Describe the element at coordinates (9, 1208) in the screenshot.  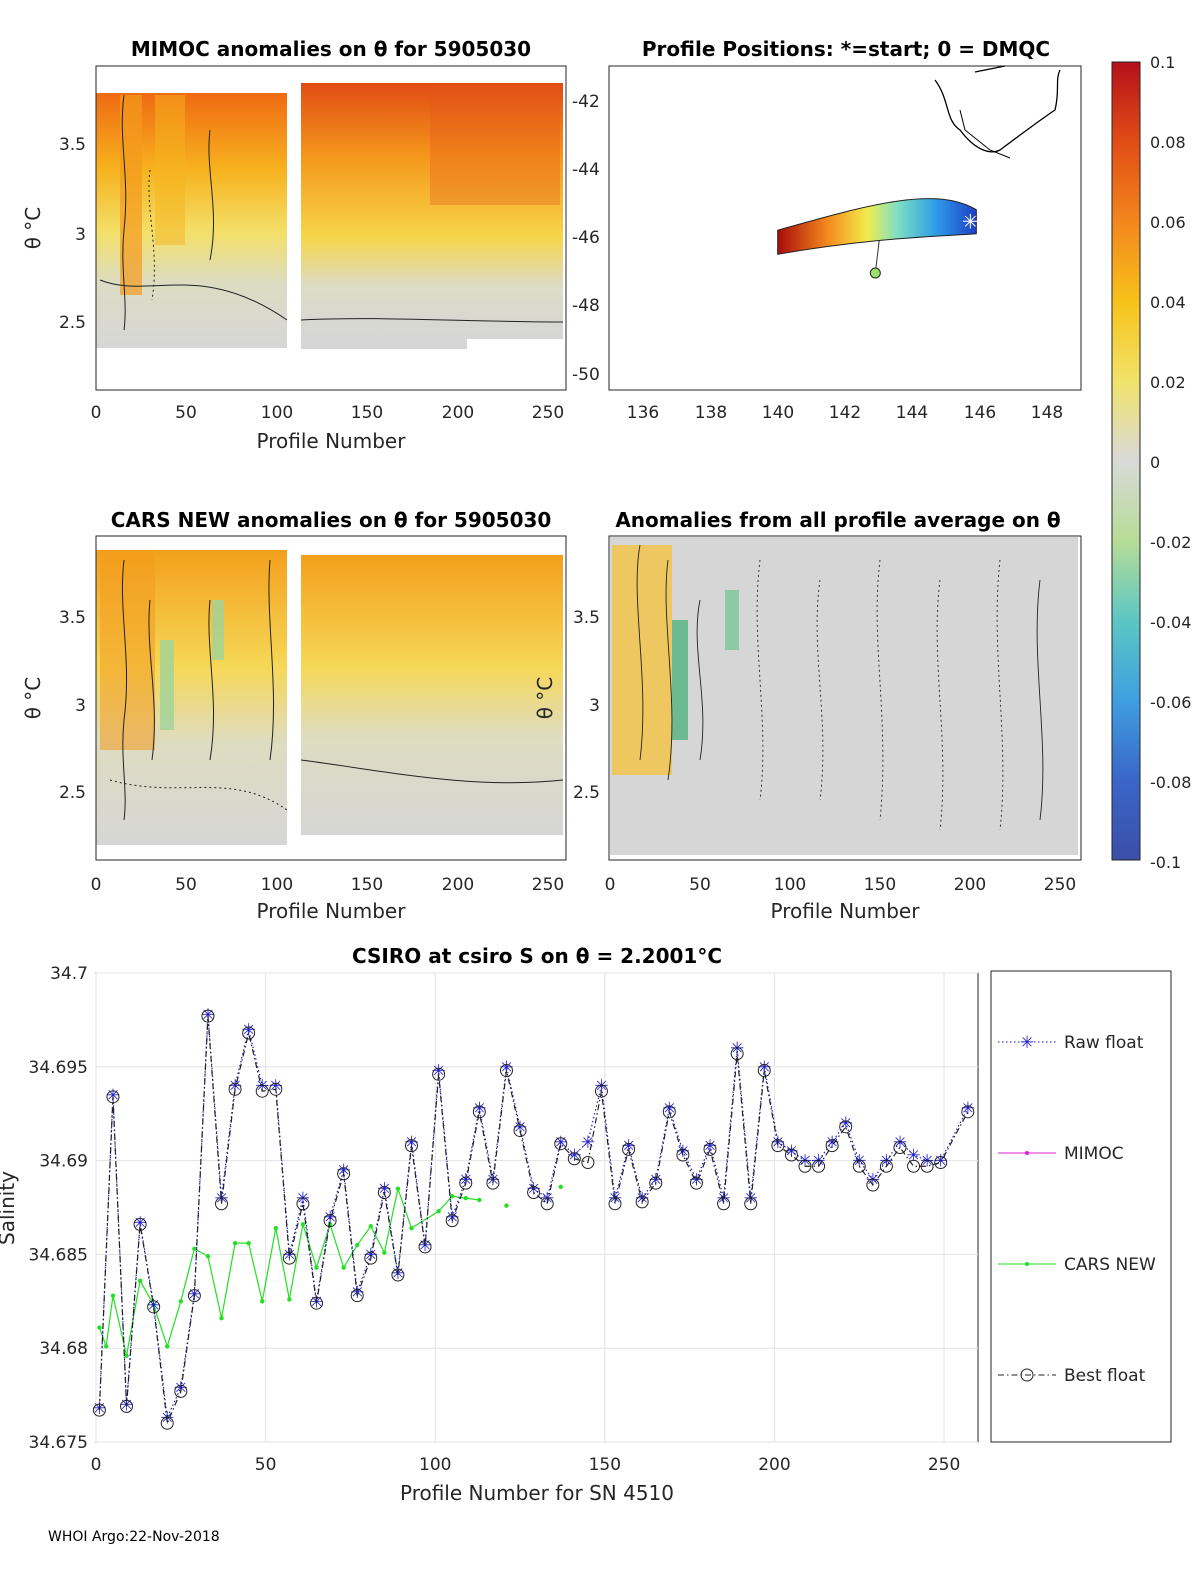
I see `chart-ylabel: Salinity` at that location.